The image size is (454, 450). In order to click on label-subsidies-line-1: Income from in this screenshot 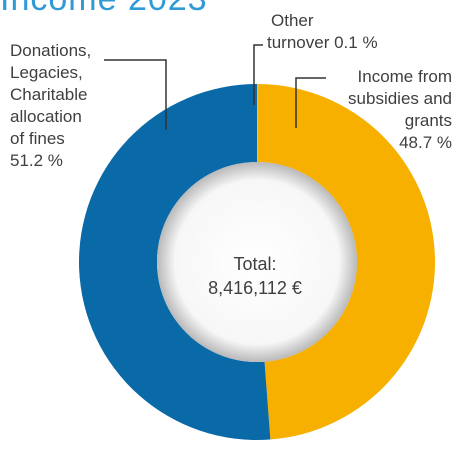, I will do `click(404, 76)`.